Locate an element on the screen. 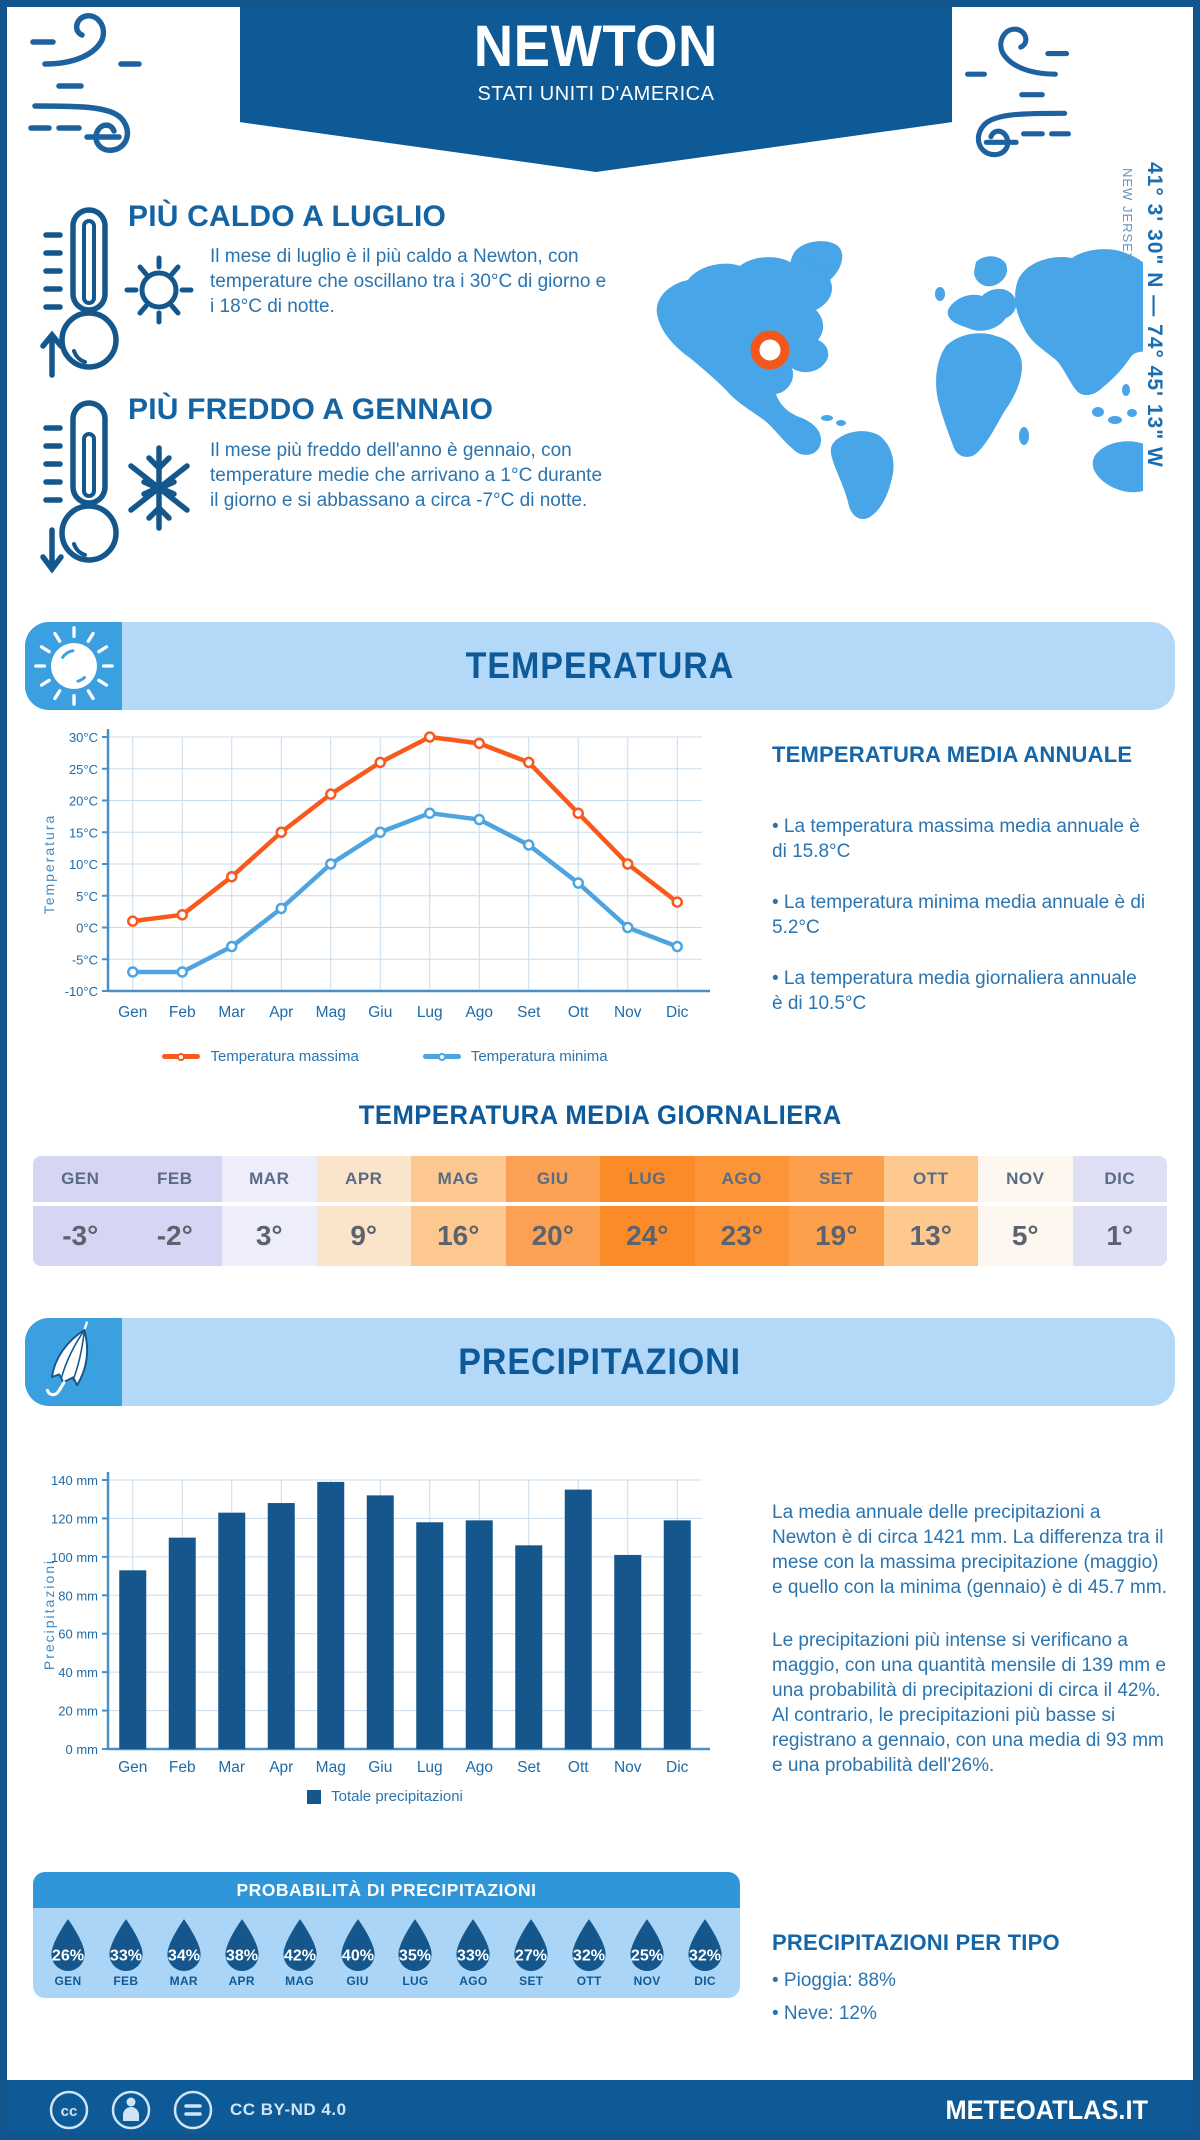 This screenshot has height=2140, width=1200. drop-month-label: DIC is located at coordinates (705, 1981).